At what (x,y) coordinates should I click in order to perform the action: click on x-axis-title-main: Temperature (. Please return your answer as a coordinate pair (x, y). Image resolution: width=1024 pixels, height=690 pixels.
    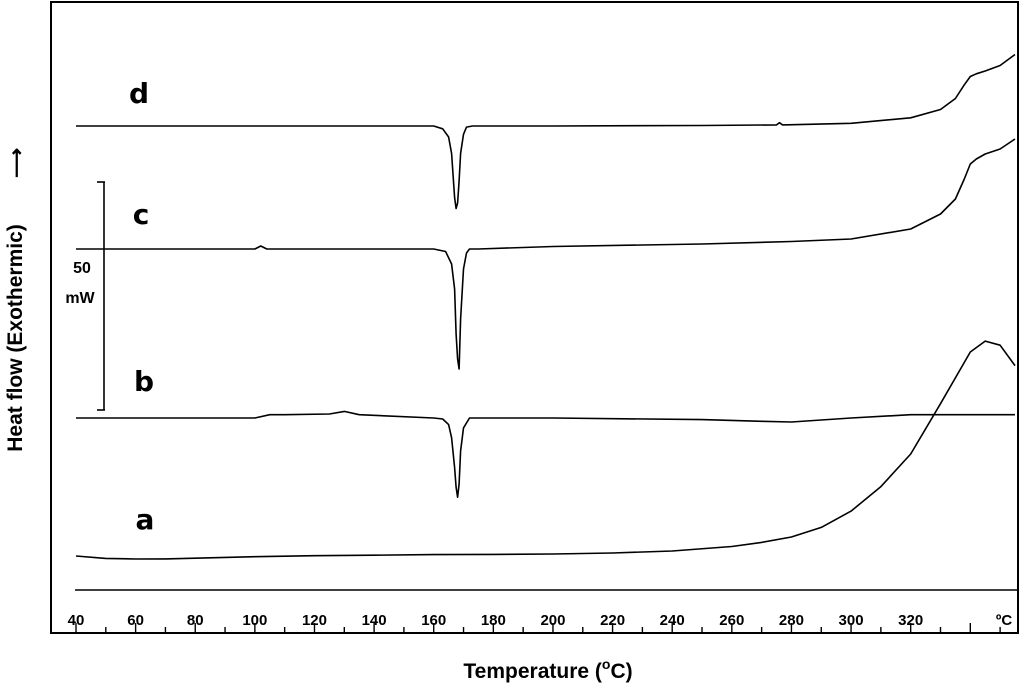
    Looking at the image, I should click on (532, 671).